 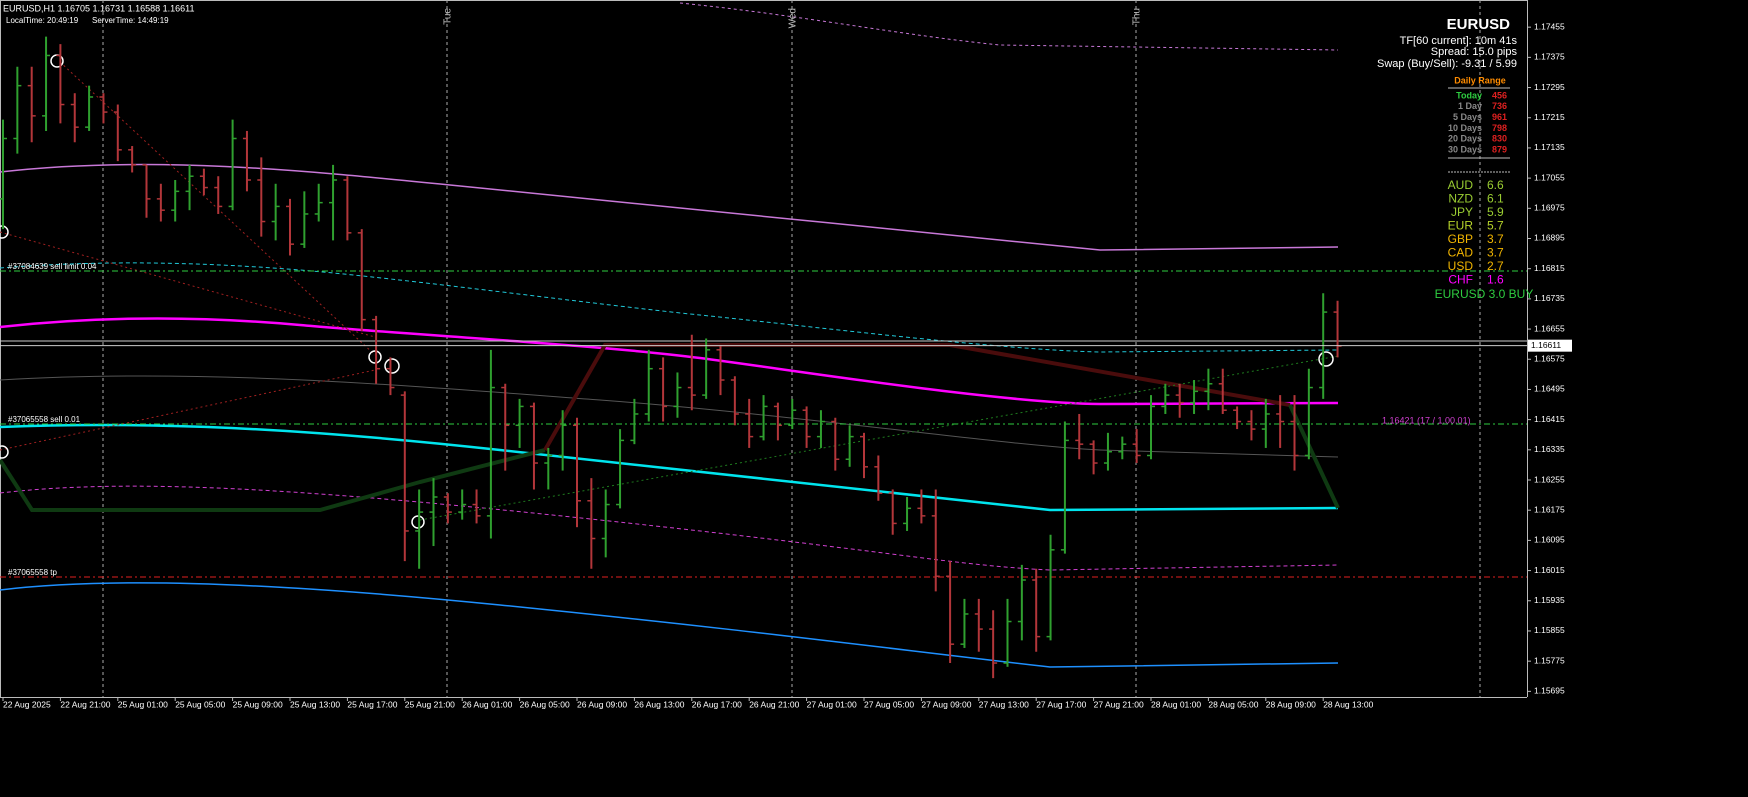 What do you see at coordinates (1474, 52) in the screenshot?
I see `info-spread: Spread: 15.0 pips` at bounding box center [1474, 52].